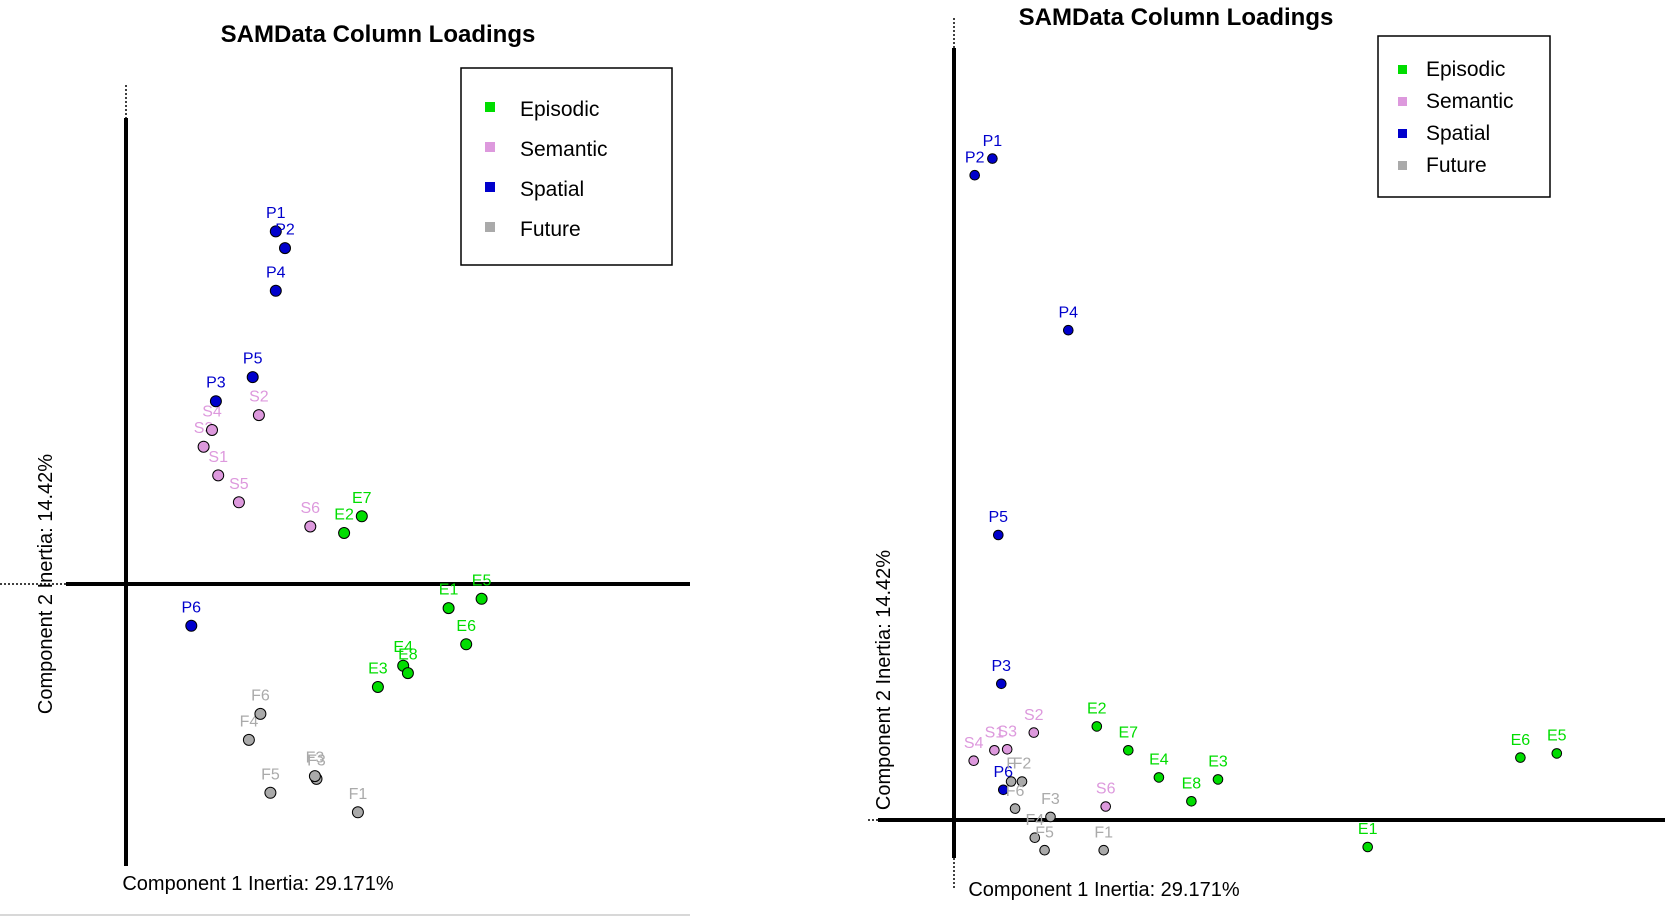  What do you see at coordinates (314, 776) in the screenshot?
I see `scatter-point-f3` at bounding box center [314, 776].